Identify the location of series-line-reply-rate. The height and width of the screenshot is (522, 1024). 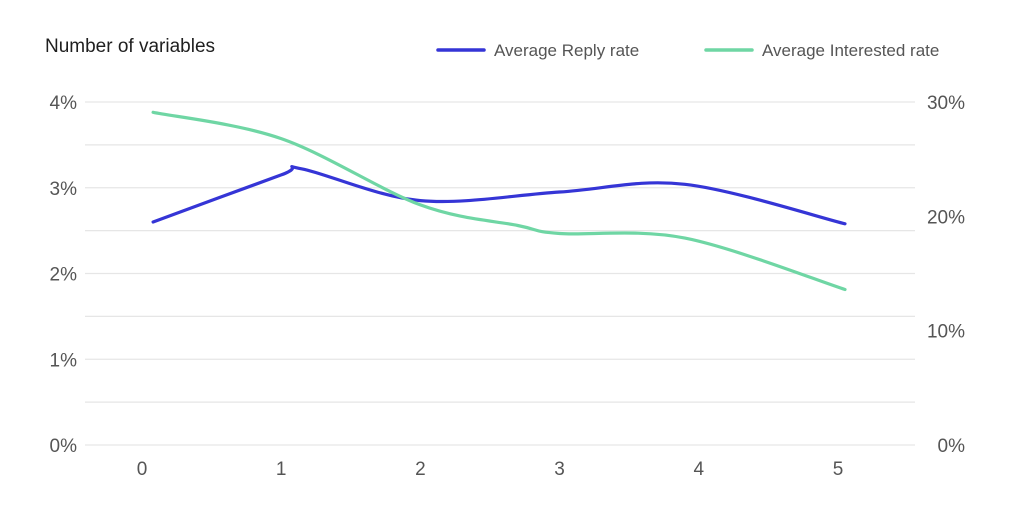
(499, 195).